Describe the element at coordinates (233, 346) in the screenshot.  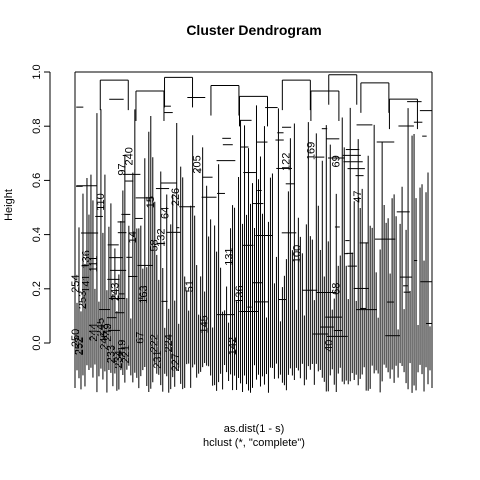
I see `node-label: 142` at that location.